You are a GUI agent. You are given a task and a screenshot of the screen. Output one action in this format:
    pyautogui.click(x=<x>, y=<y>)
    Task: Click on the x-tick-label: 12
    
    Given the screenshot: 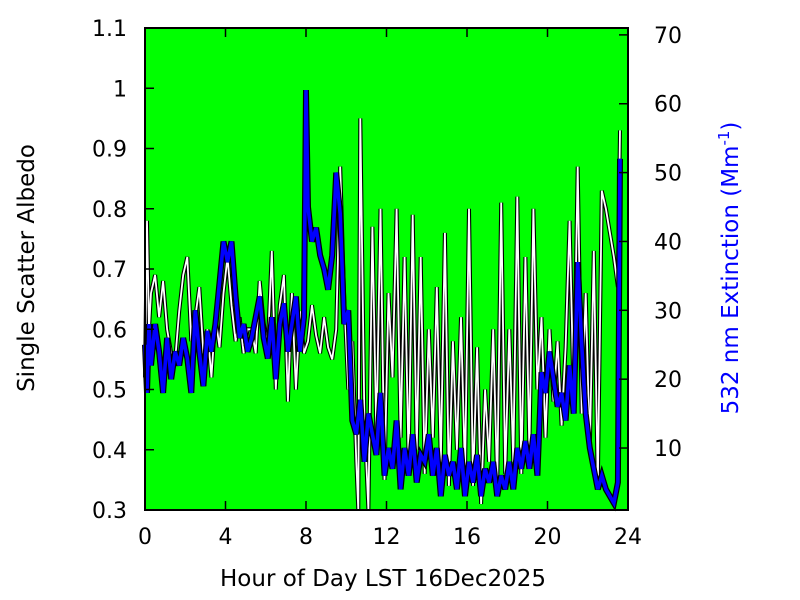 What is the action you would take?
    pyautogui.click(x=387, y=537)
    